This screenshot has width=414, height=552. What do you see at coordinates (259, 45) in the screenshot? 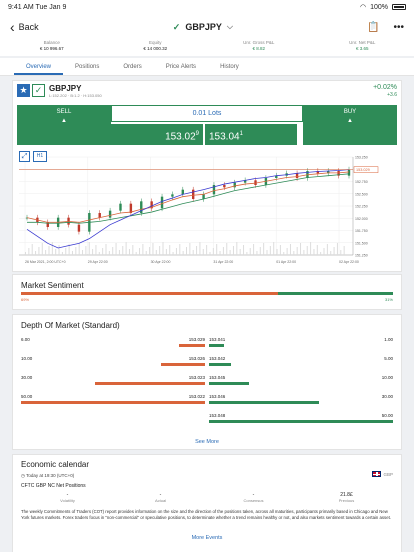
I see `account-stat: Unr. Gross P&L € 8.82` at bounding box center [259, 45].